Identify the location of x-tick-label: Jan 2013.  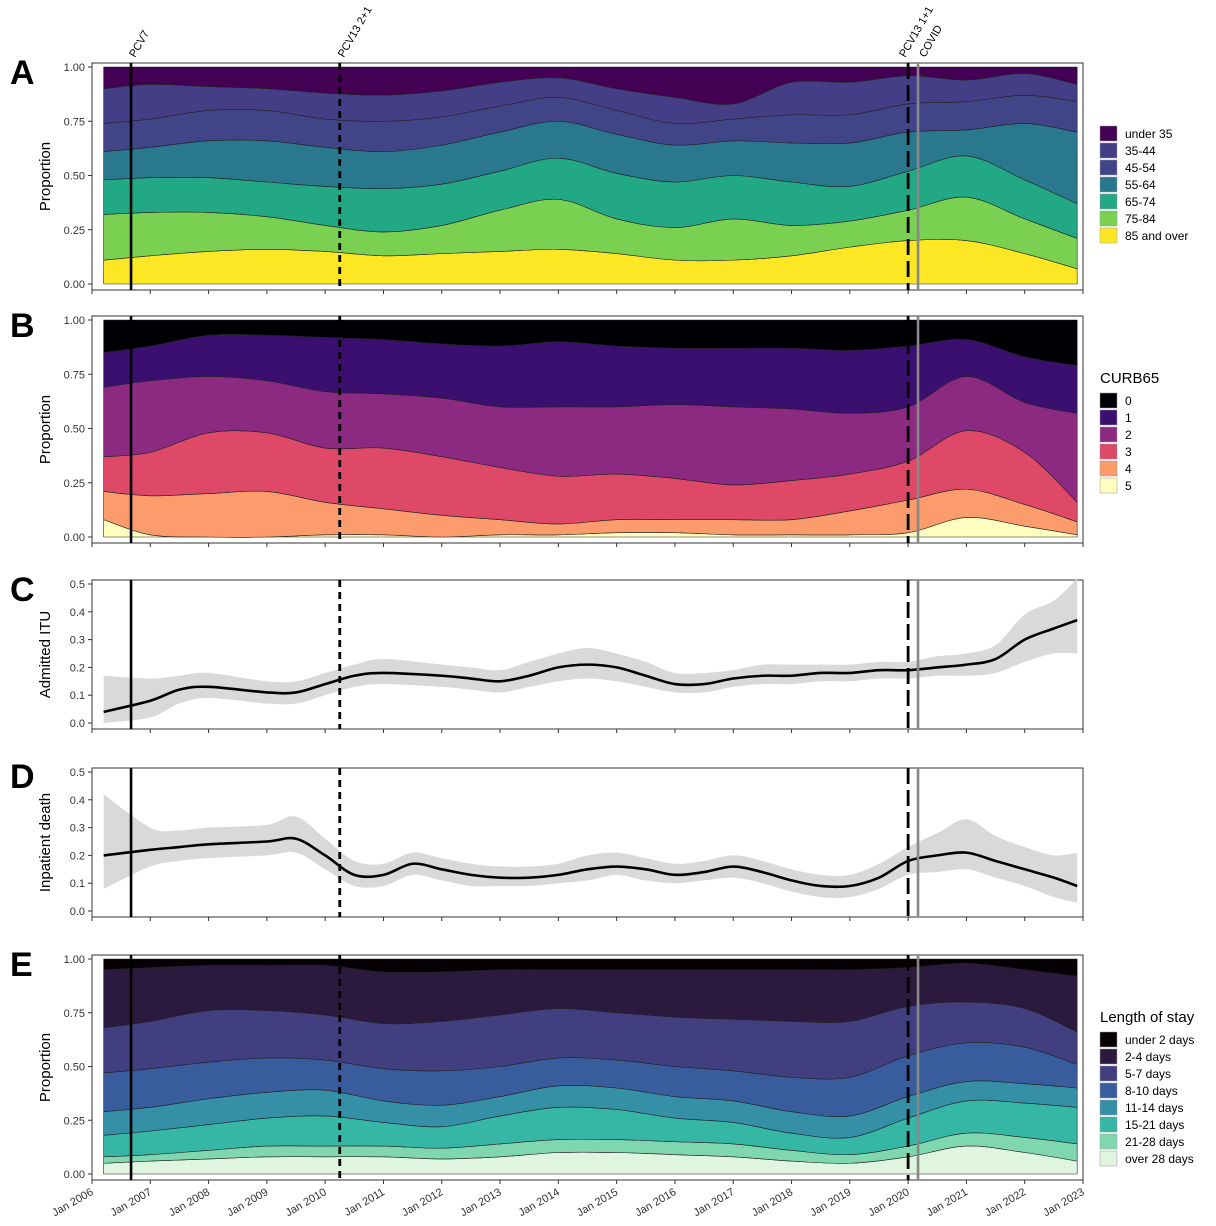
(480, 1202).